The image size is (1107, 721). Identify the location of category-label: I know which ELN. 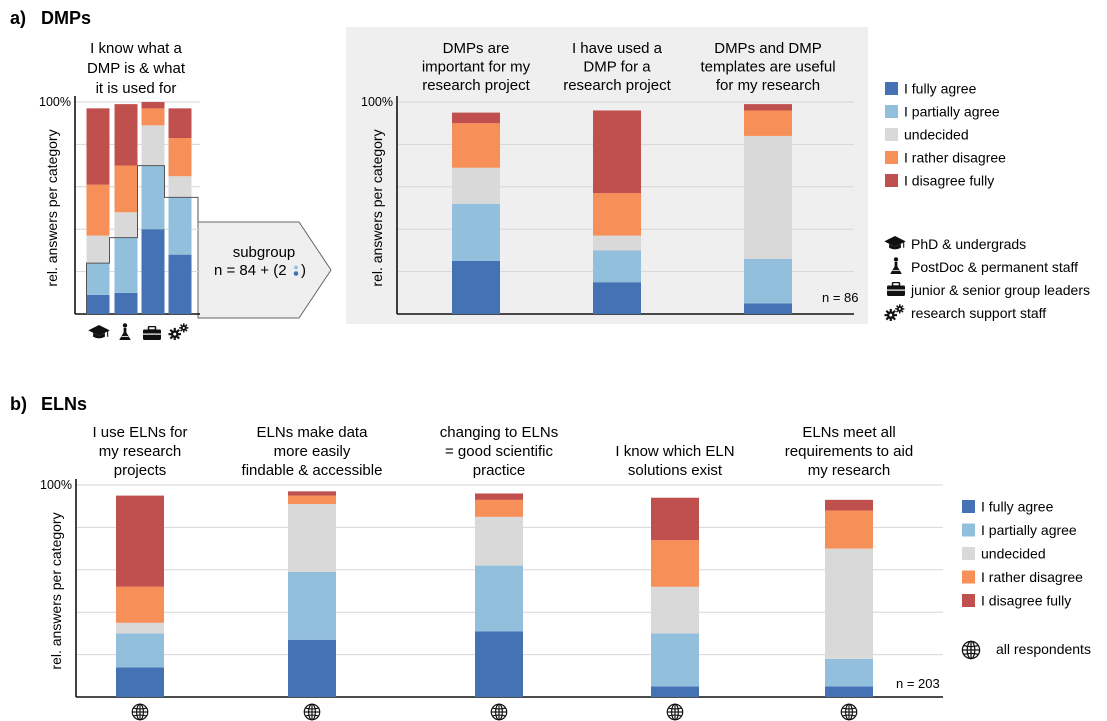
(674, 451).